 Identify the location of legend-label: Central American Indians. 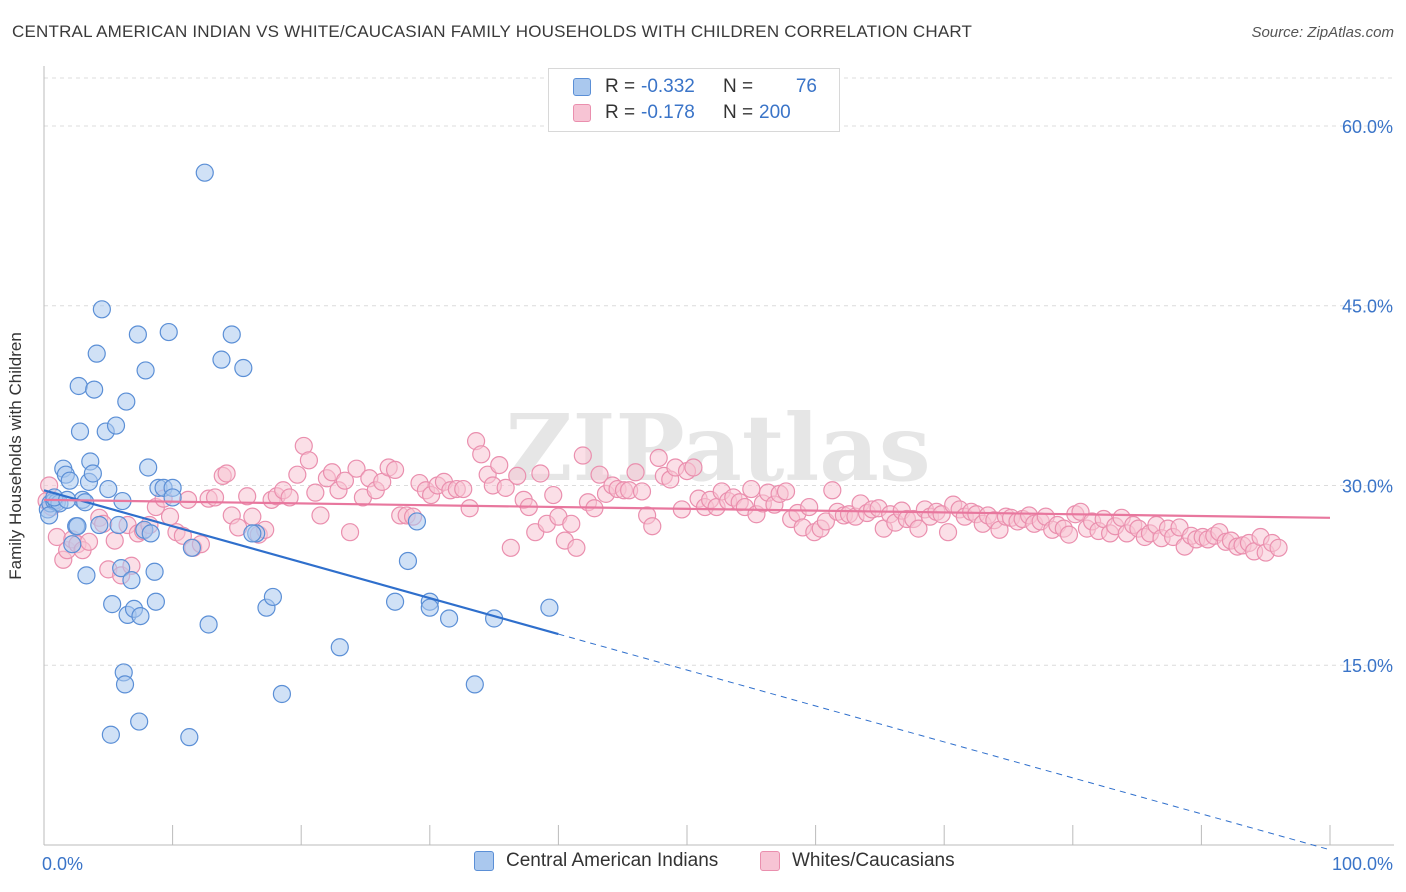
(612, 860).